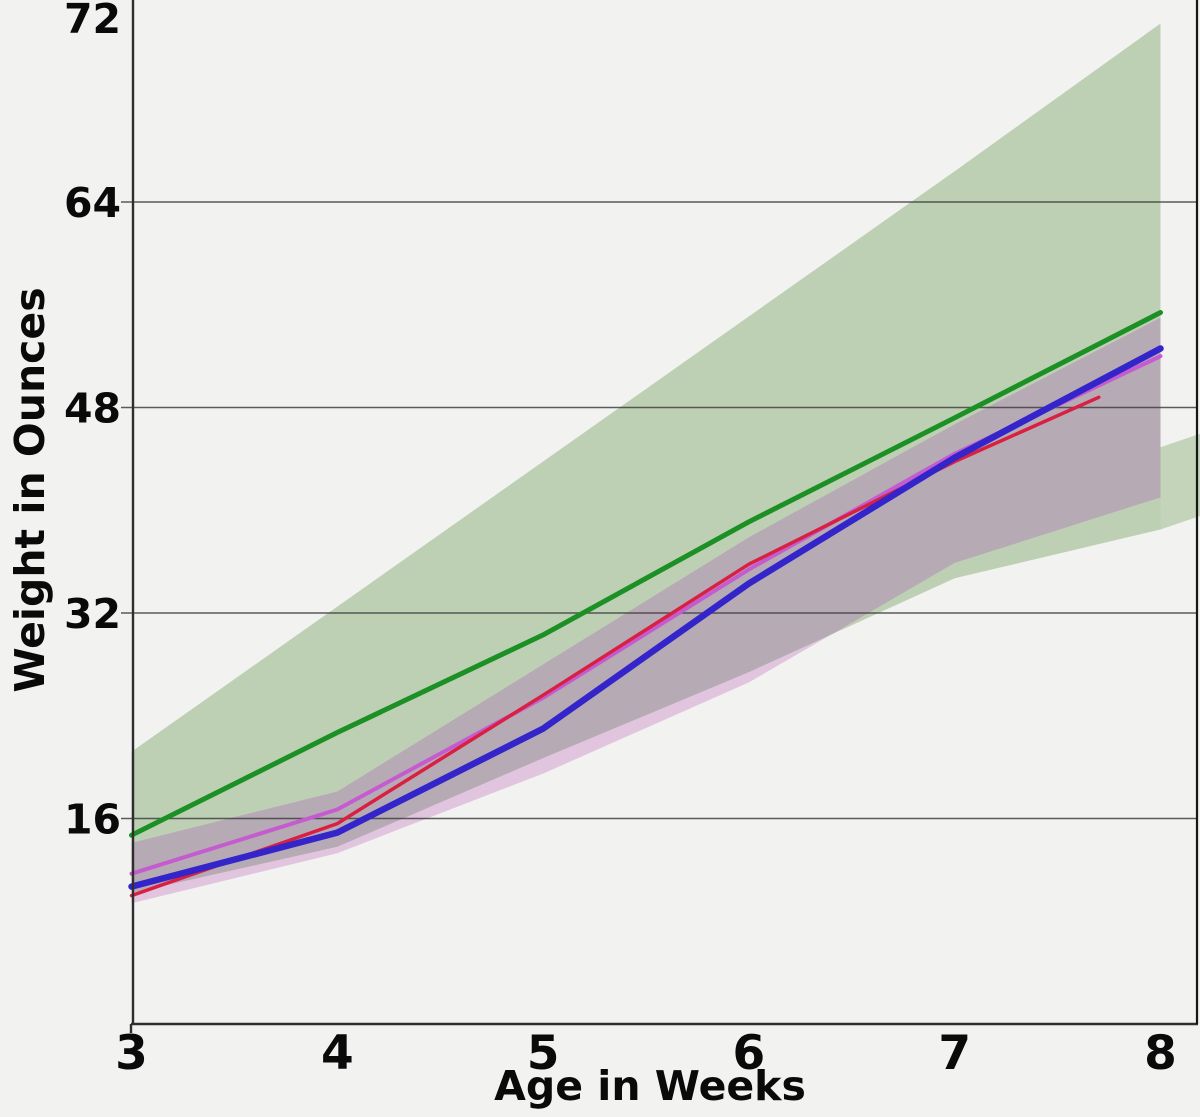 The width and height of the screenshot is (1200, 1117). Describe the element at coordinates (92, 409) in the screenshot. I see `y-tick-label-48: 48` at that location.